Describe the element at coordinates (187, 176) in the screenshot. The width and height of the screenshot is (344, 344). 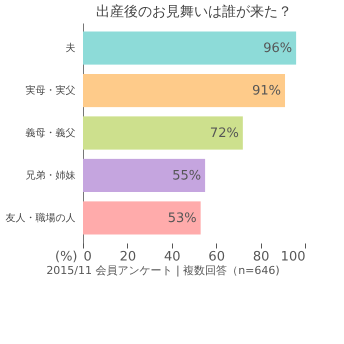
I see `data-label: 55%` at that location.